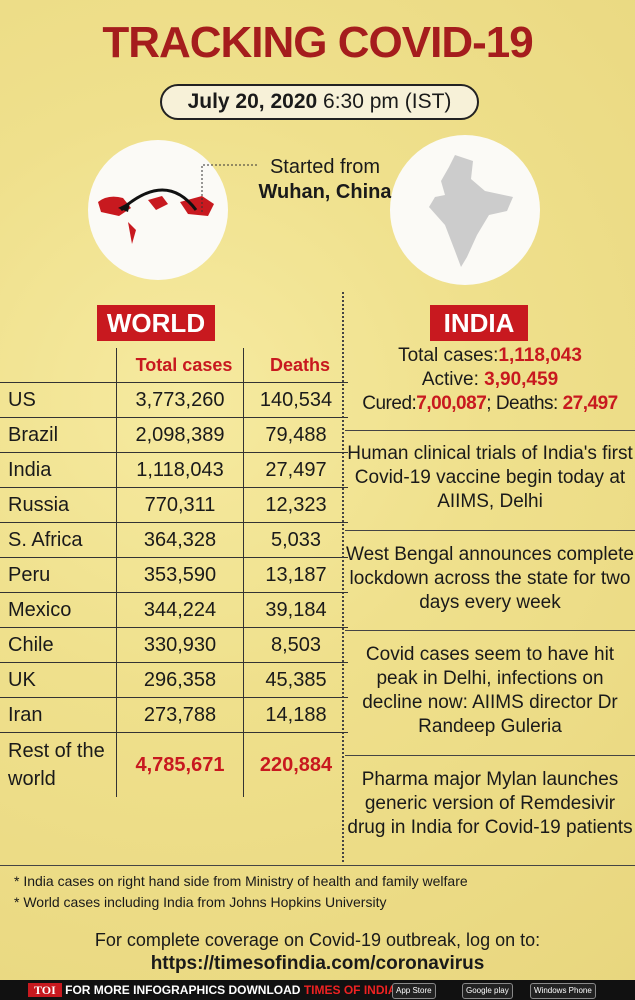 The height and width of the screenshot is (1000, 635). Describe the element at coordinates (295, 400) in the screenshot. I see `deaths: 140,534` at that location.